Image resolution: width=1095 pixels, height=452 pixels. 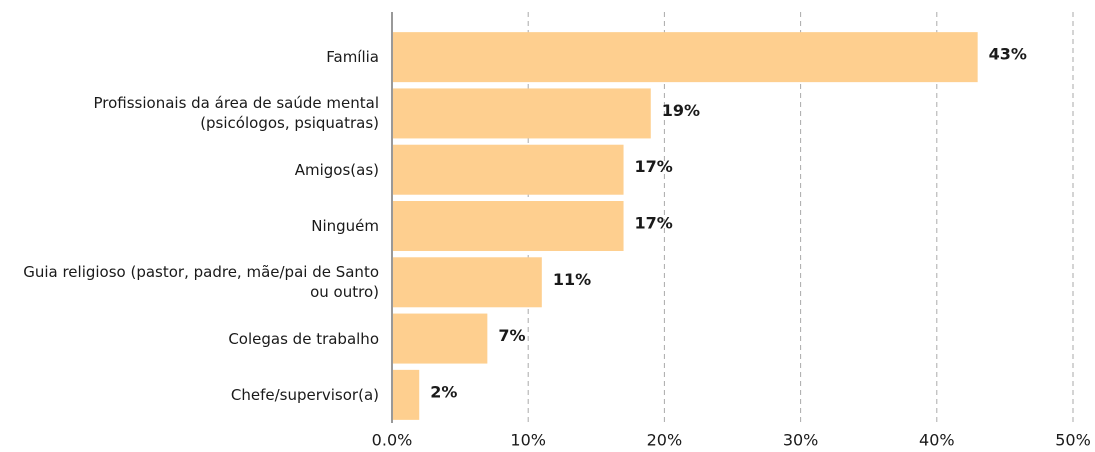 I want to click on category-label: Colegas de trabalho, so click(x=303, y=338).